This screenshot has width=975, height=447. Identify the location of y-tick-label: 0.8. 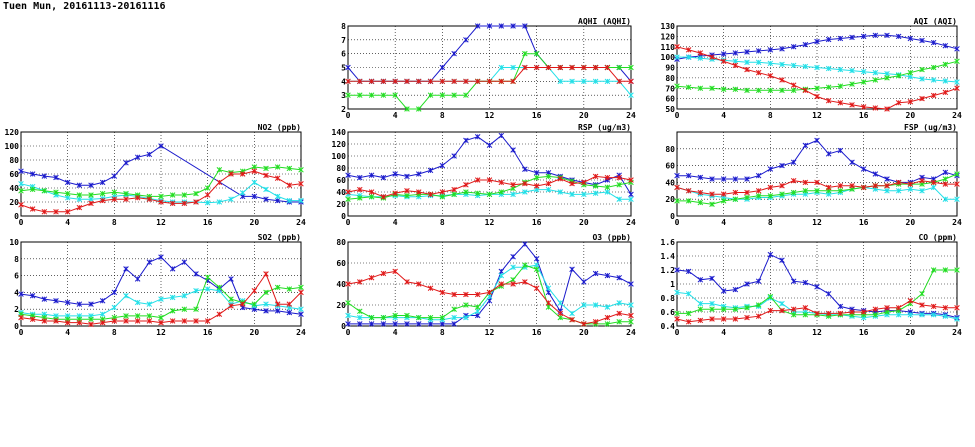
(668, 298).